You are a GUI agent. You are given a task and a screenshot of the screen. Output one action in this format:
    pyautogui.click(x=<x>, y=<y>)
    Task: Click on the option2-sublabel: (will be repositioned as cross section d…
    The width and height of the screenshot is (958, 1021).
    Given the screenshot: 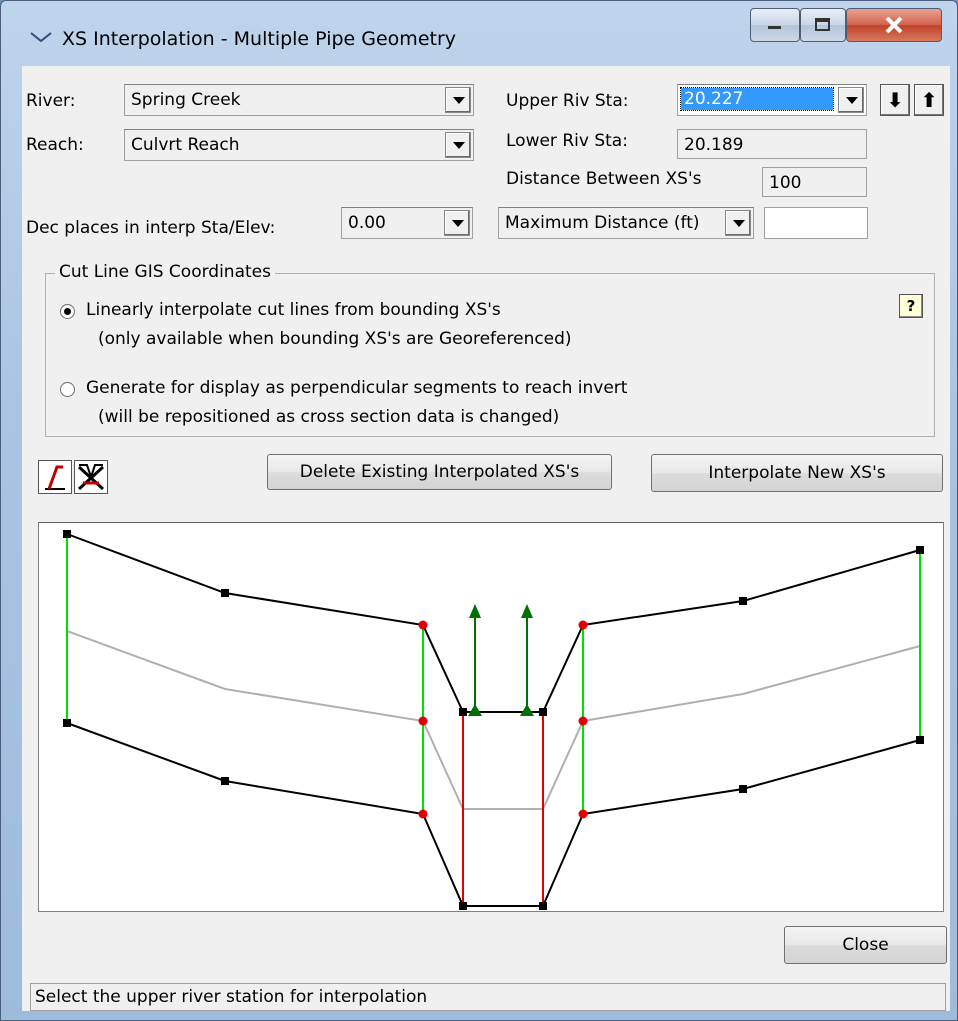 What is the action you would take?
    pyautogui.click(x=329, y=417)
    